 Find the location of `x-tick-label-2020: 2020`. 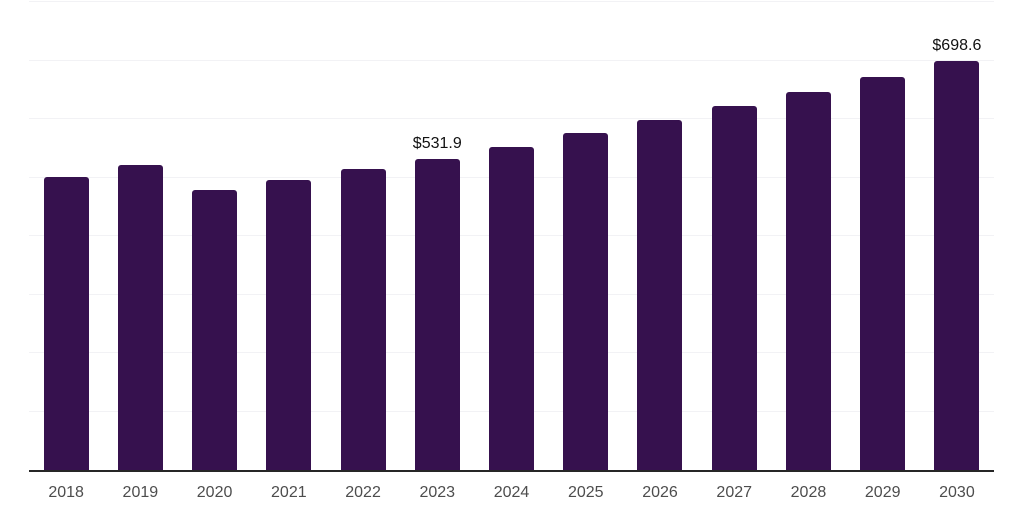

x-tick-label-2020: 2020 is located at coordinates (214, 492).